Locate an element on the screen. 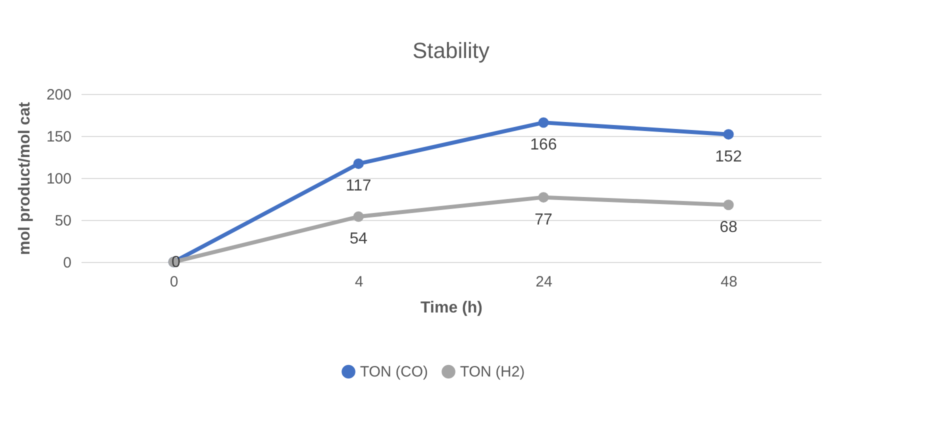  x-tick-label: 0 is located at coordinates (174, 282).